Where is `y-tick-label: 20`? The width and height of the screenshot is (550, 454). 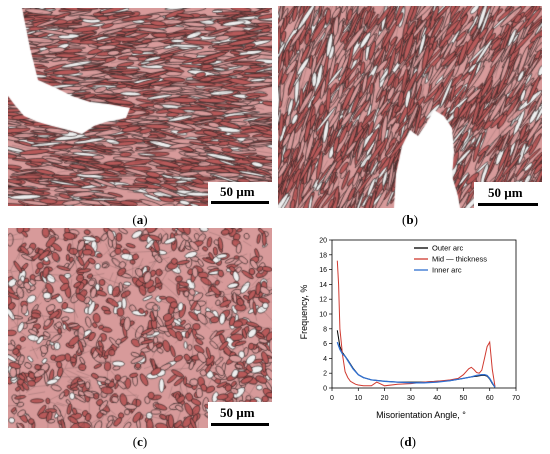 y-tick-label: 20 is located at coordinates (323, 241).